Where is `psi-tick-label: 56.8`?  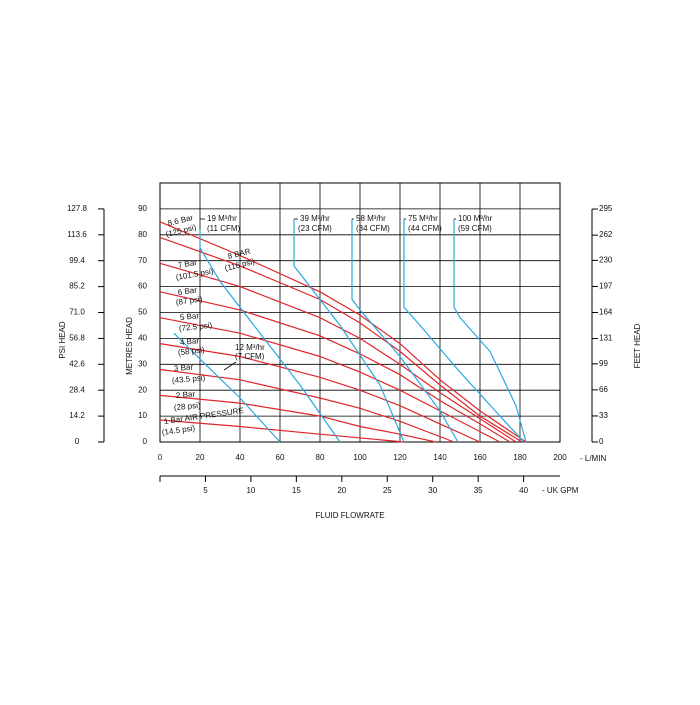 psi-tick-label: 56.8 is located at coordinates (77, 338).